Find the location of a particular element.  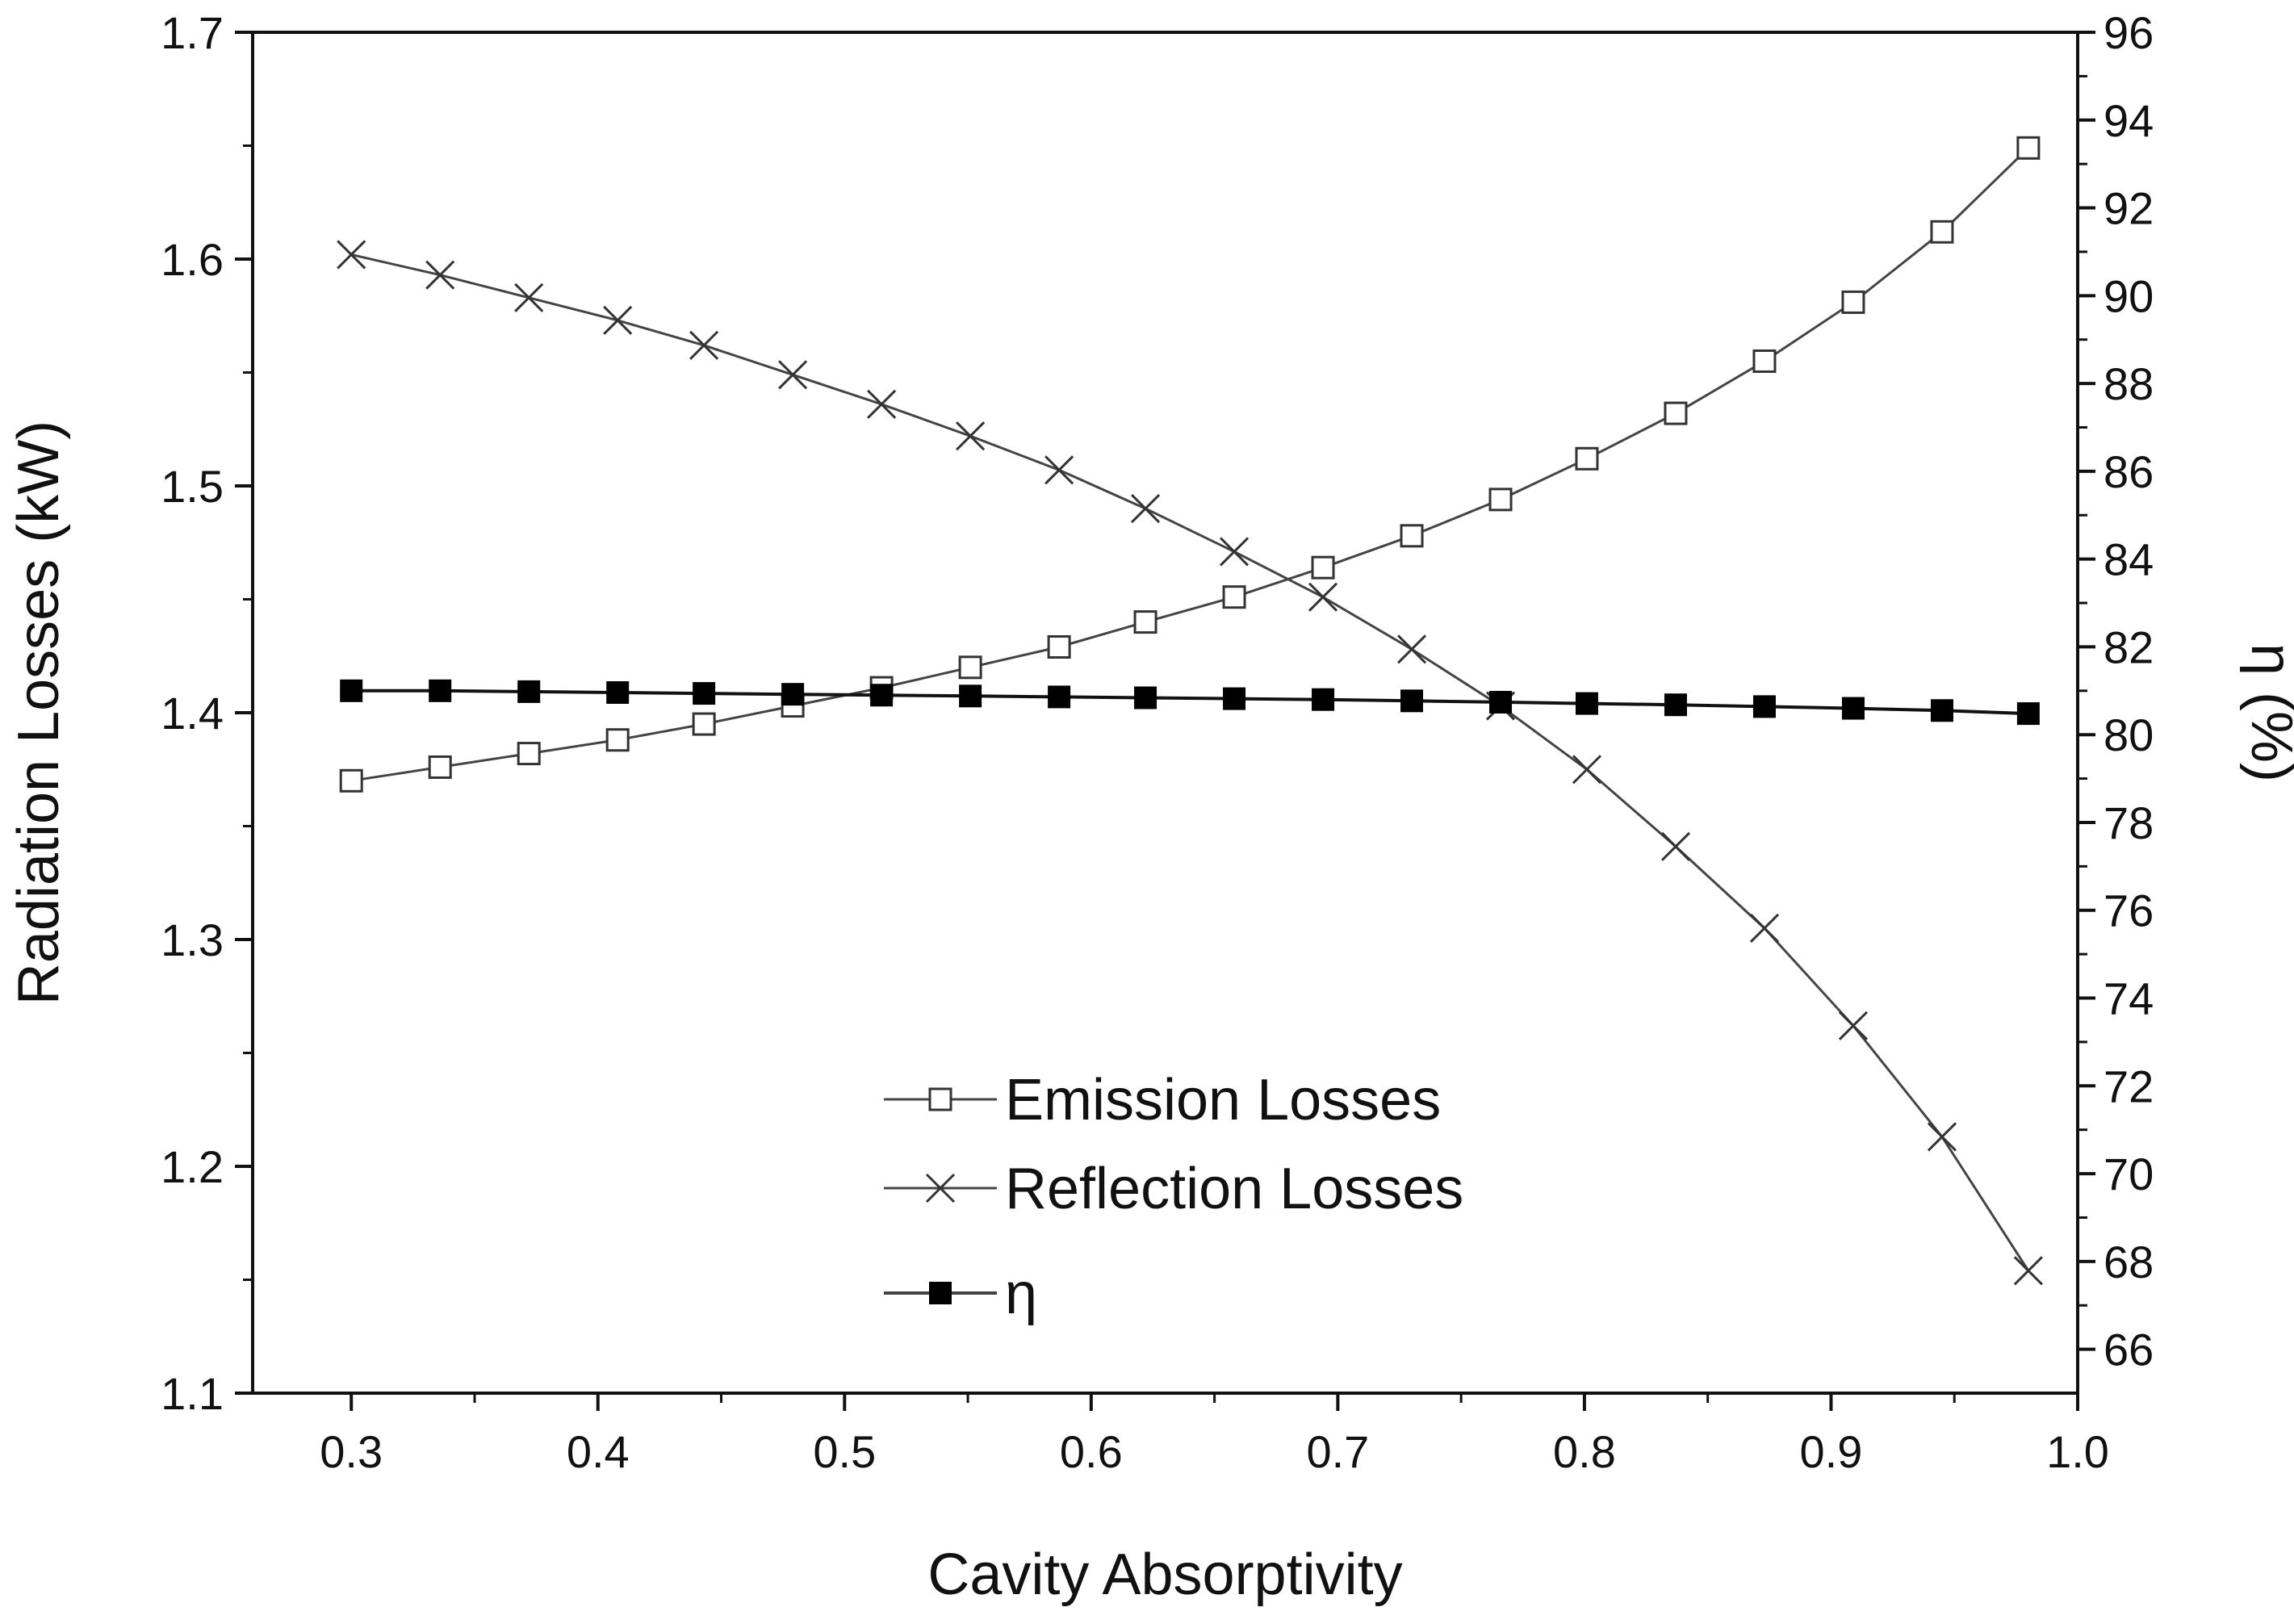

y-tick-label: 1.4 is located at coordinates (192, 713).